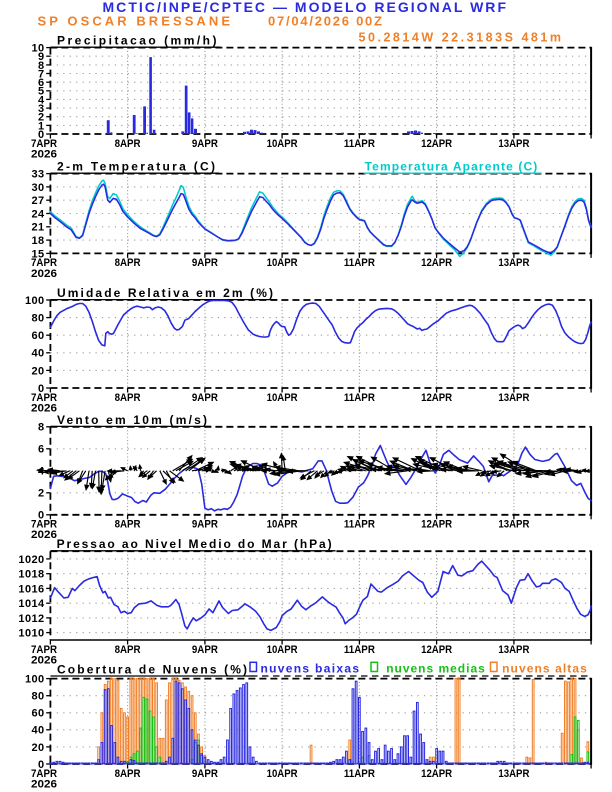 This screenshot has width=612, height=792. I want to click on svg-text: 24, so click(38, 214).